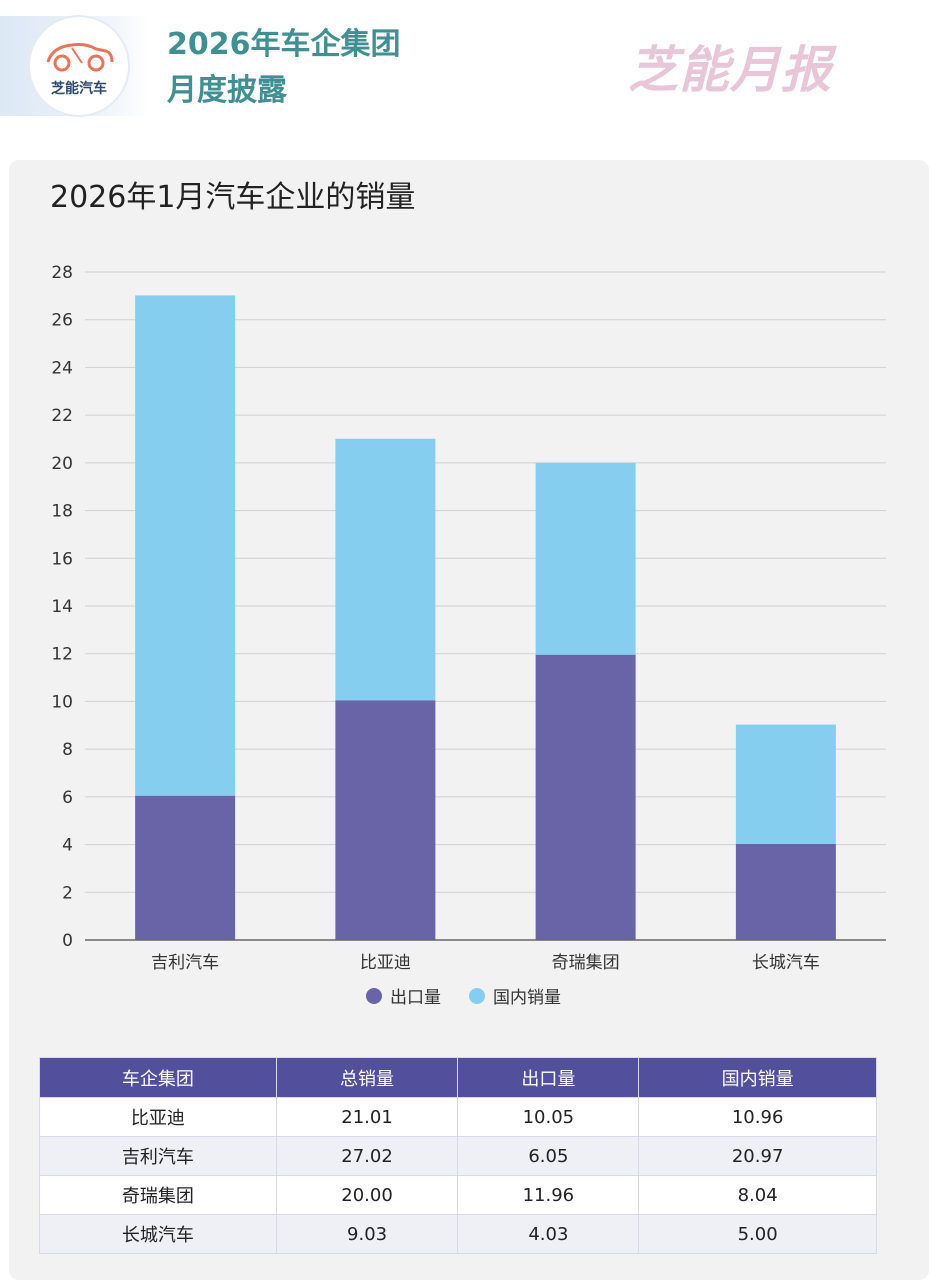  What do you see at coordinates (527, 998) in the screenshot?
I see `legend-label-domestic: 国内销量` at bounding box center [527, 998].